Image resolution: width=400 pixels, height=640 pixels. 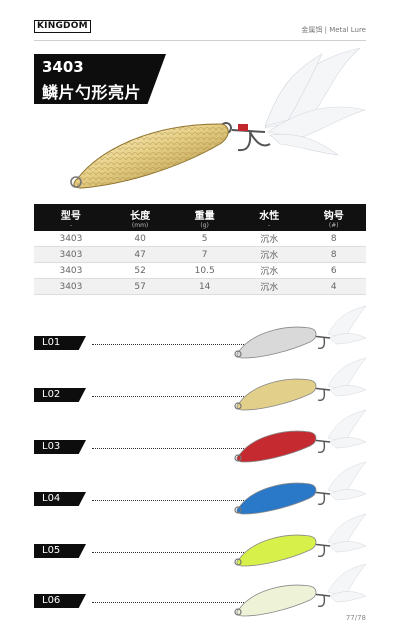 What do you see at coordinates (333, 270) in the screenshot?
I see `cell-hook-size: 6` at bounding box center [333, 270].